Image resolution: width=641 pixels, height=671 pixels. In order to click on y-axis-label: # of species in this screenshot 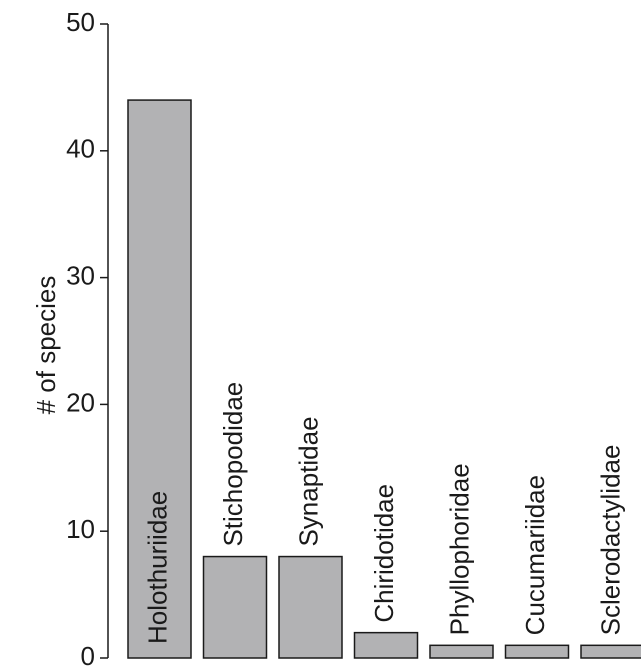, I will do `click(46, 345)`.